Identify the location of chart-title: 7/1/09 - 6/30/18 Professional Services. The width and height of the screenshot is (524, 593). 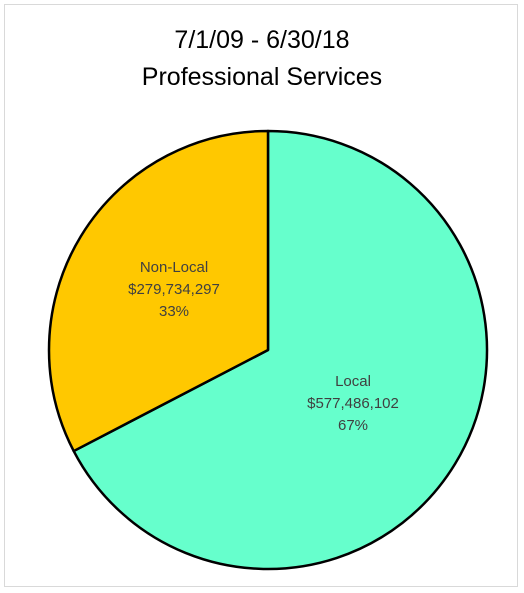
(262, 59).